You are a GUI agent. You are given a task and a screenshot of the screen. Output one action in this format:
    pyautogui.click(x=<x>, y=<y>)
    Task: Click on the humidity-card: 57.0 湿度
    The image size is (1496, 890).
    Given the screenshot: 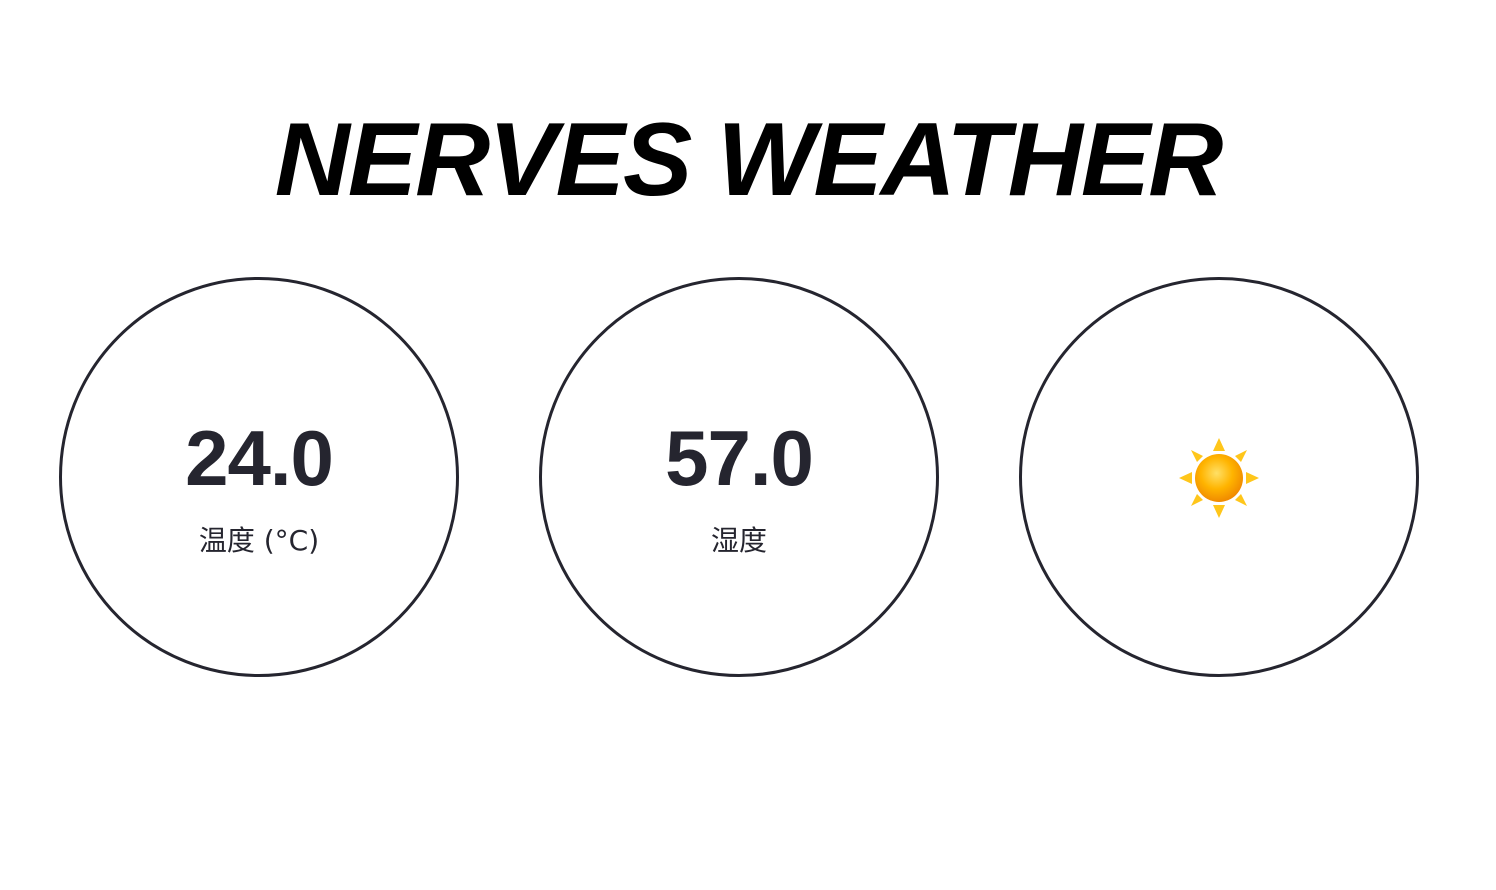 What is the action you would take?
    pyautogui.click(x=739, y=477)
    